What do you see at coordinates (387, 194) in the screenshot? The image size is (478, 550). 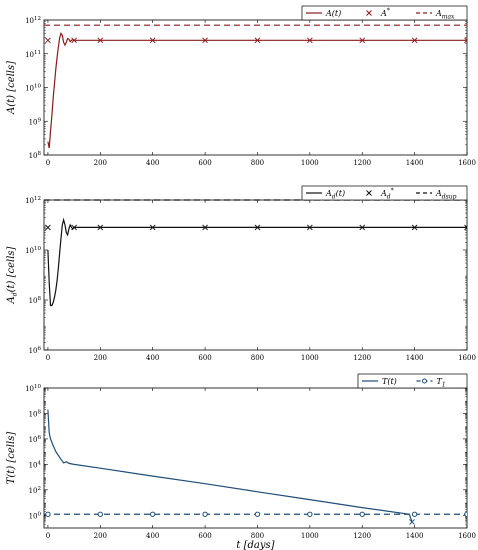 I see `legend-label: Ad*` at bounding box center [387, 194].